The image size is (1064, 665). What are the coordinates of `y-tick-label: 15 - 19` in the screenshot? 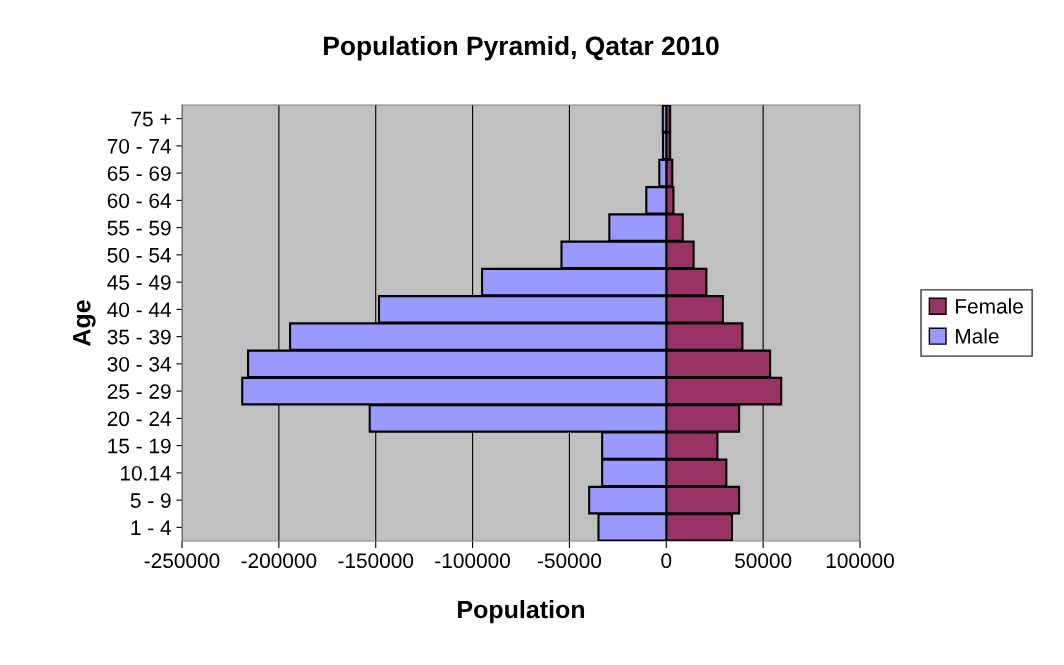 It's located at (139, 446).